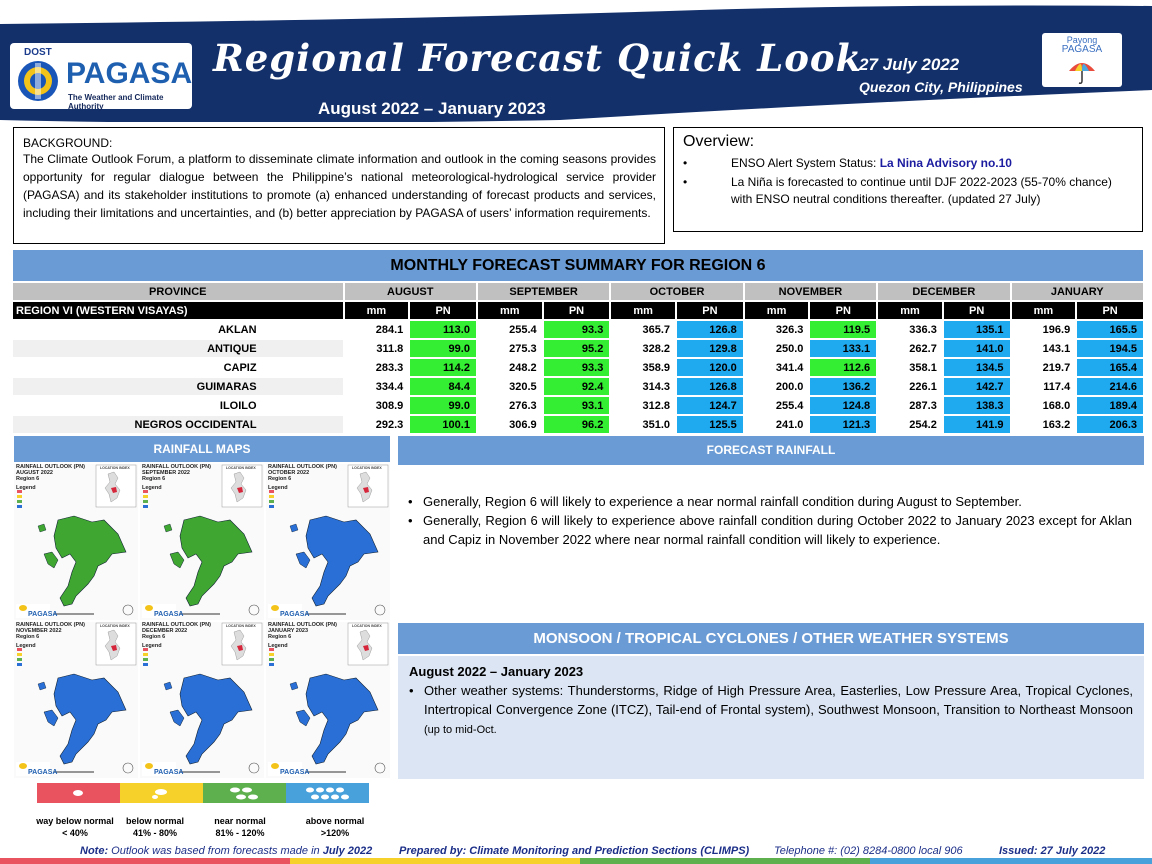 This screenshot has width=1152, height=864. What do you see at coordinates (523, 367) in the screenshot?
I see `rainfall-mm-cell: 248.2` at bounding box center [523, 367].